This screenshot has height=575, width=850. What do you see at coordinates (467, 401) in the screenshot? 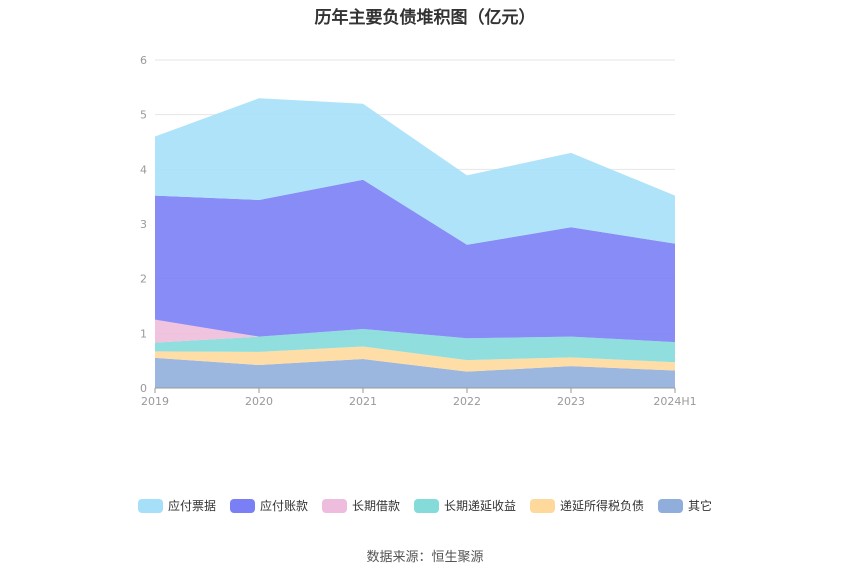
I see `x-tick-label: 2022` at bounding box center [467, 401].